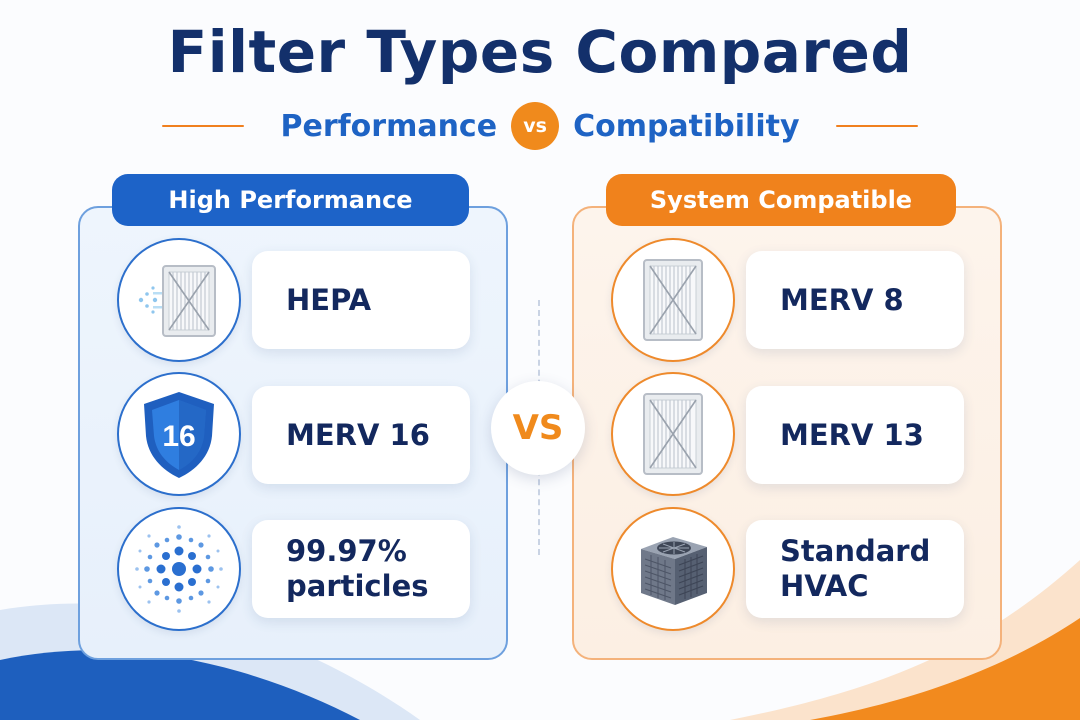 The width and height of the screenshot is (1080, 720). I want to click on subtitle-compatibility: Compatibility, so click(686, 126).